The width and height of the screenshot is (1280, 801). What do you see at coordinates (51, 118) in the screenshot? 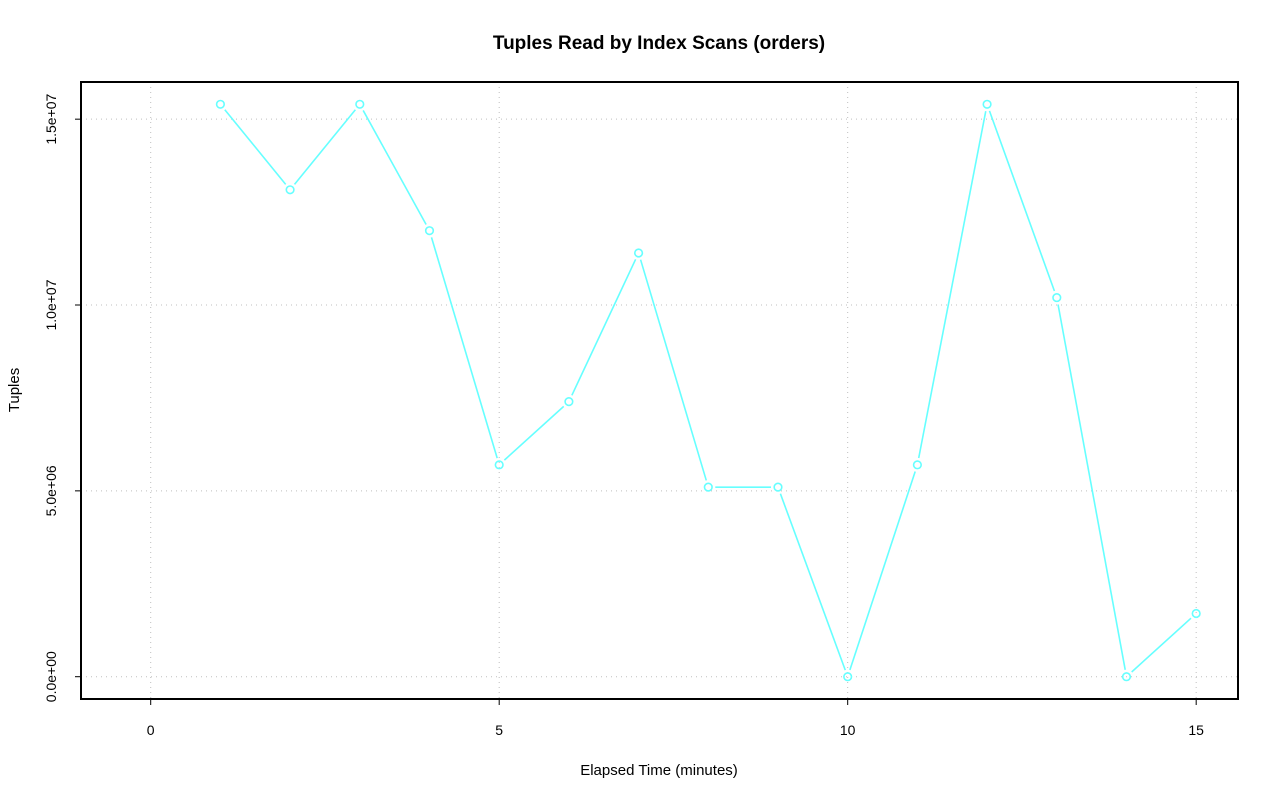
I see `y-tick-label: 1.5e+07` at bounding box center [51, 118].